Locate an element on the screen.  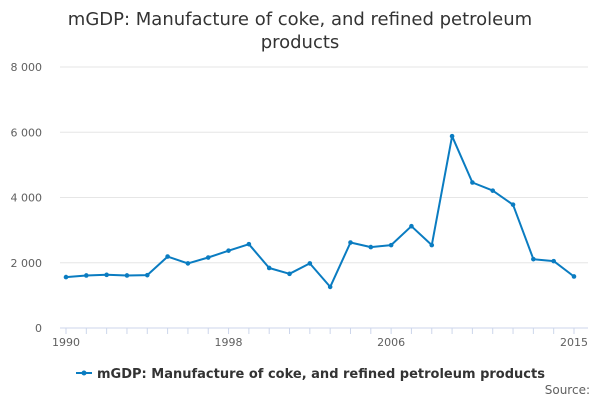
y-tick-label: 4 000 is located at coordinates (27, 198).